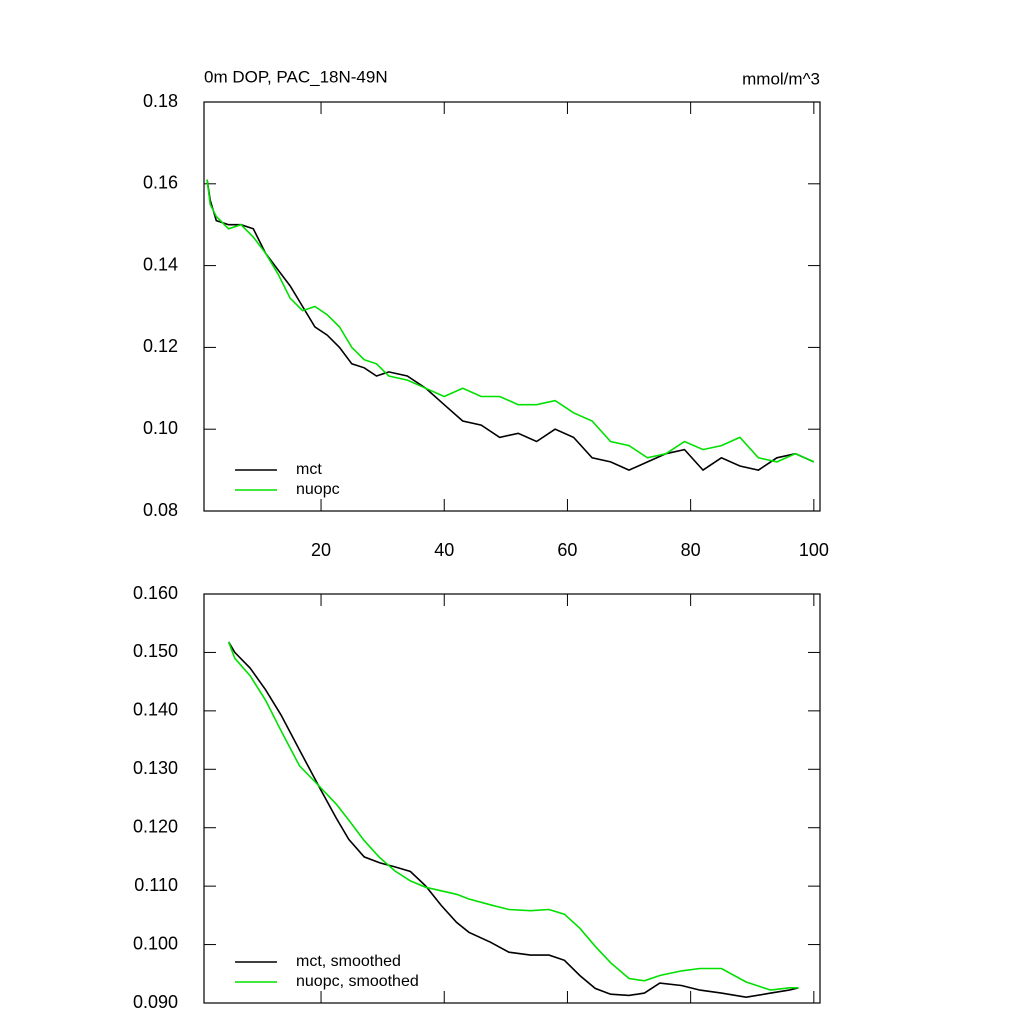 The image size is (1024, 1024). I want to click on y-tick-label: 0.120, so click(155, 826).